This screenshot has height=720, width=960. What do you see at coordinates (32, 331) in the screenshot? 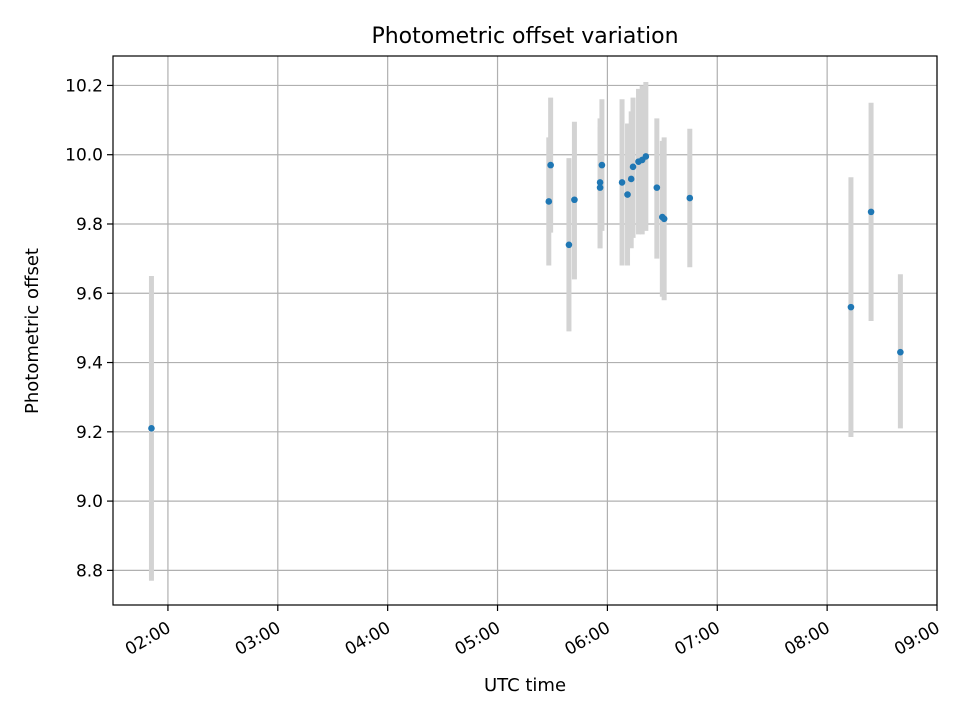
I see `y-axis-label: Photometric offset` at bounding box center [32, 331].